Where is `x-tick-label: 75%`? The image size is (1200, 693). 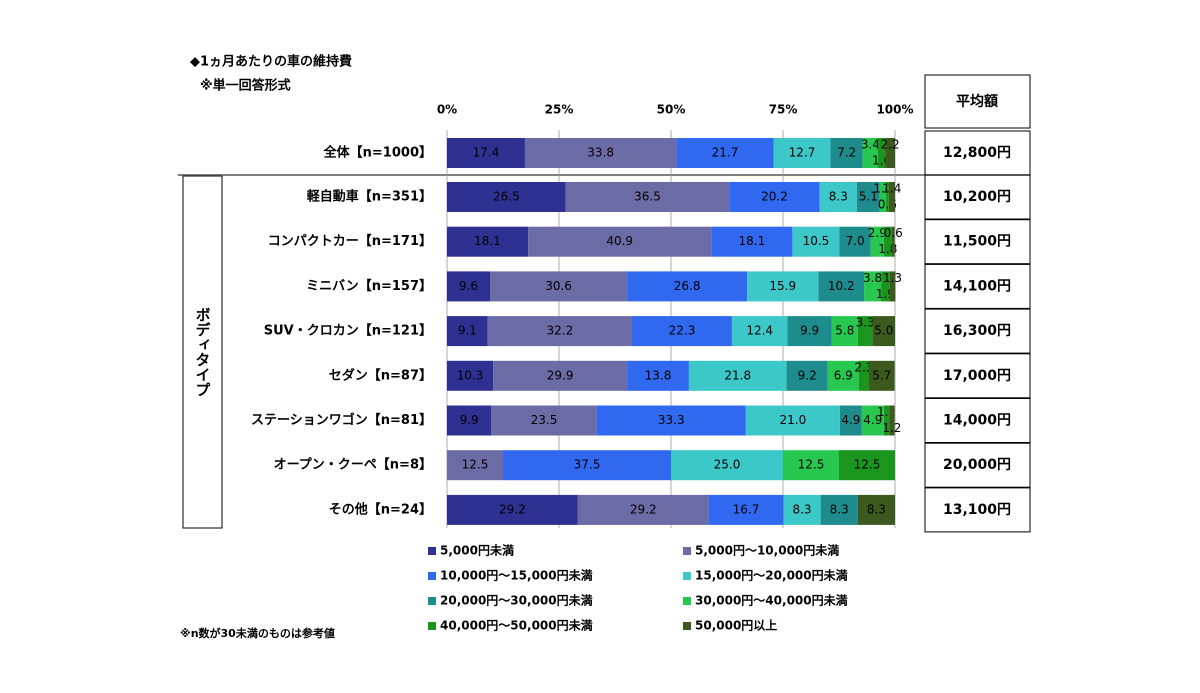
x-tick-label: 75% is located at coordinates (783, 110).